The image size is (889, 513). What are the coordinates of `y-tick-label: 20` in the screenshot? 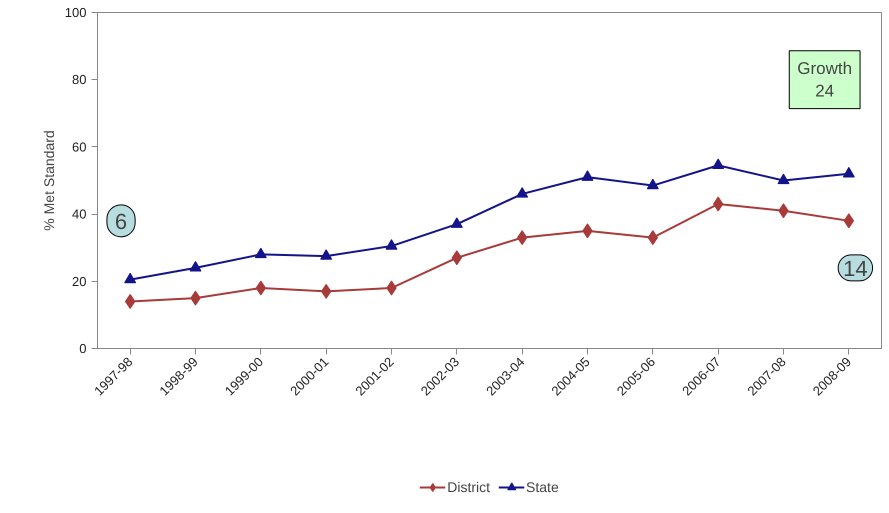 It's located at (79, 281).